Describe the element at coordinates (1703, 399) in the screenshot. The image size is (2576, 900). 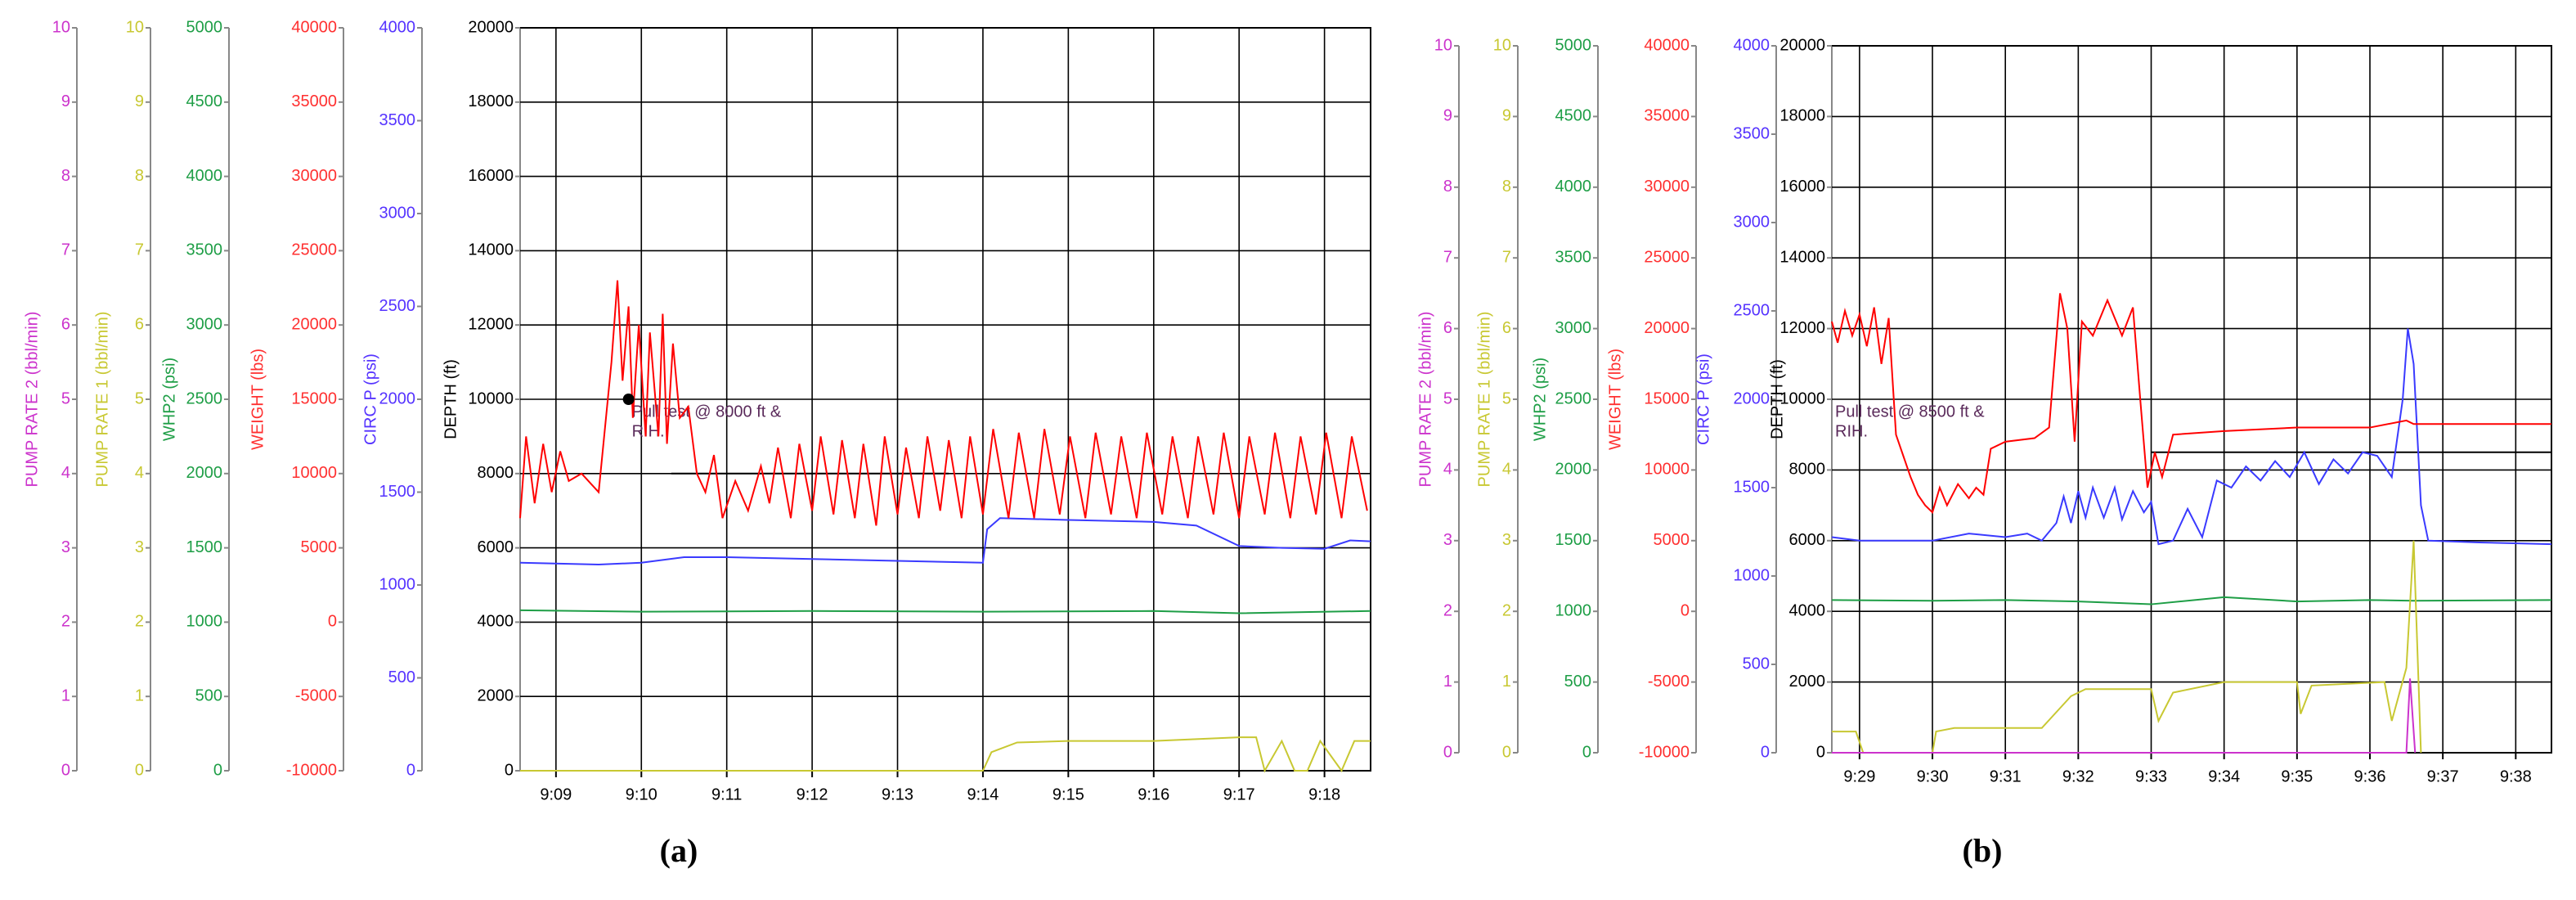
I see `axis-title: CIRC P (psi)` at that location.